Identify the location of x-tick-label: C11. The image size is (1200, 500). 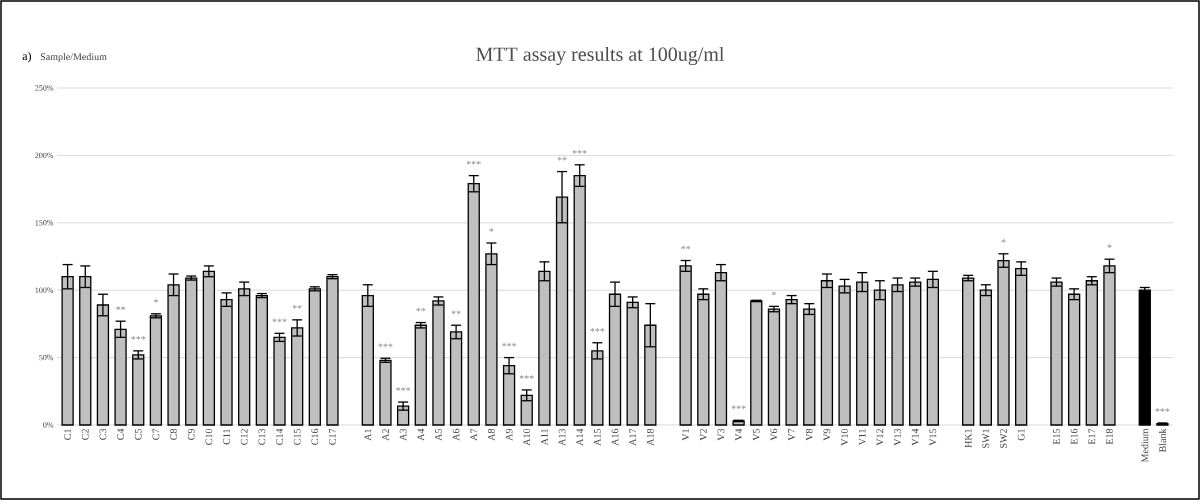
(226, 437).